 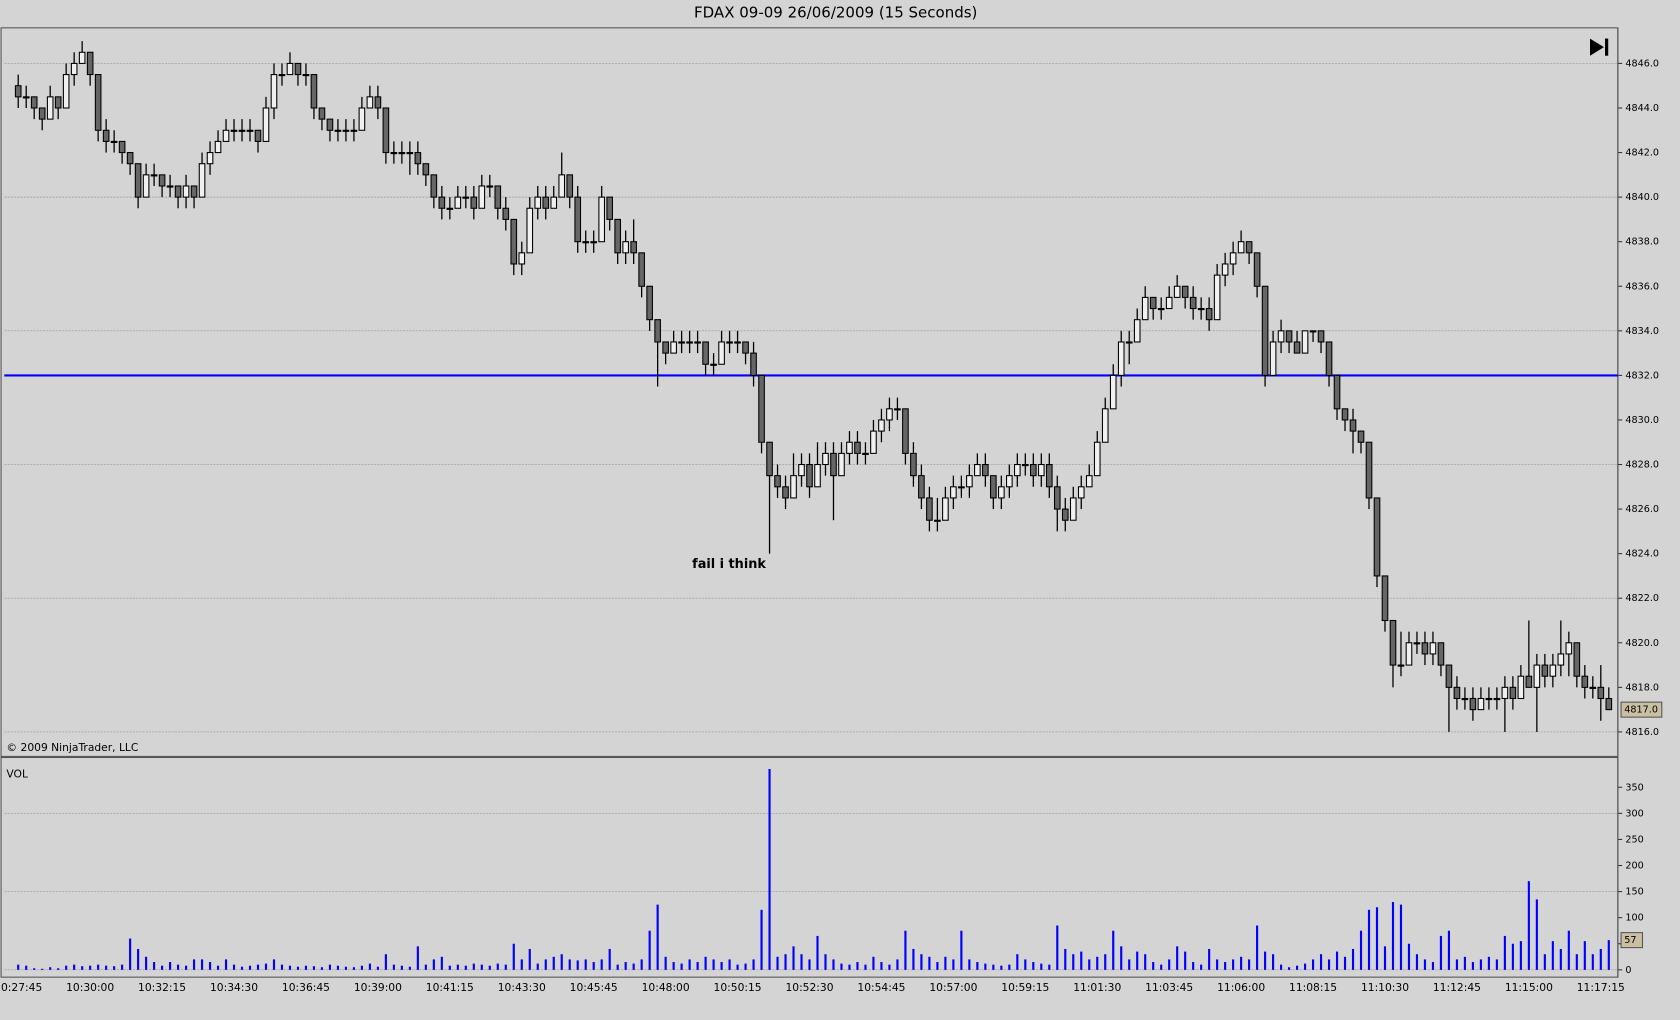 What do you see at coordinates (953, 987) in the screenshot?
I see `x-tick-label: 10:57:00` at bounding box center [953, 987].